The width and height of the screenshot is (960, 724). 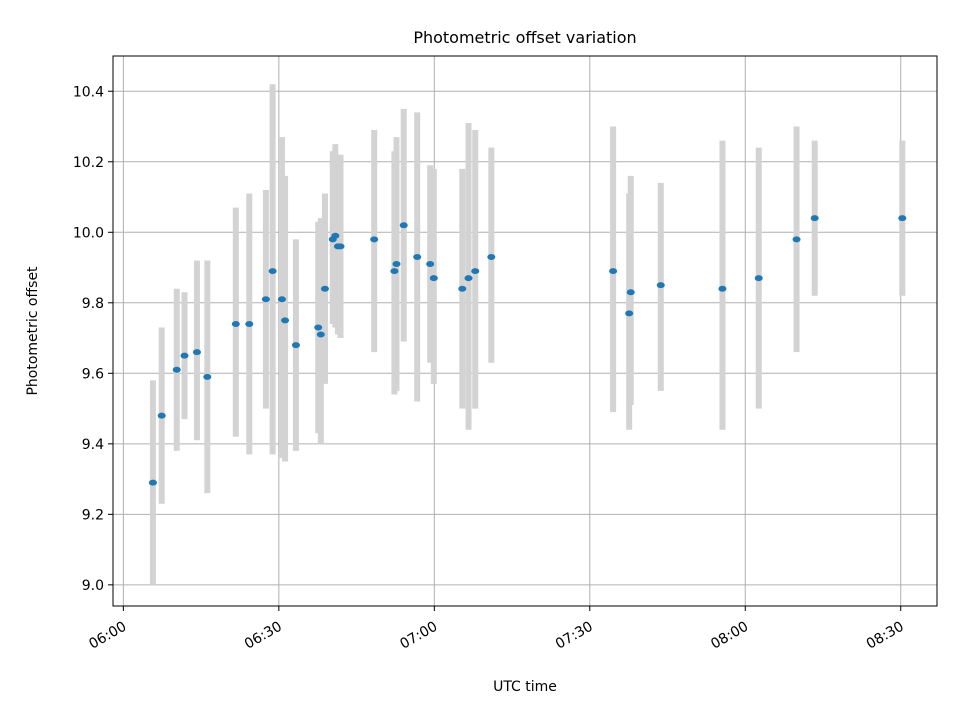 What do you see at coordinates (33, 331) in the screenshot?
I see `y-axis-label: Photometric offset` at bounding box center [33, 331].